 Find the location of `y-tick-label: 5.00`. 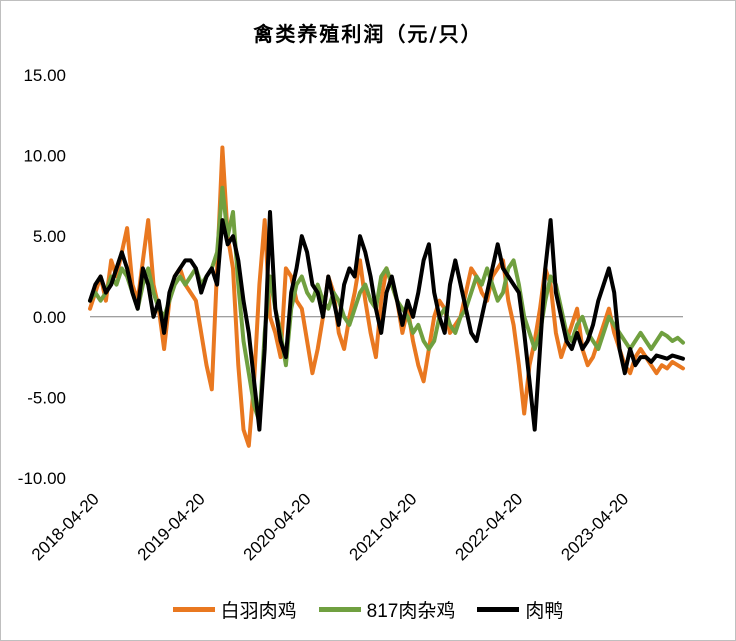

y-tick-label: 5.00 is located at coordinates (49, 236).